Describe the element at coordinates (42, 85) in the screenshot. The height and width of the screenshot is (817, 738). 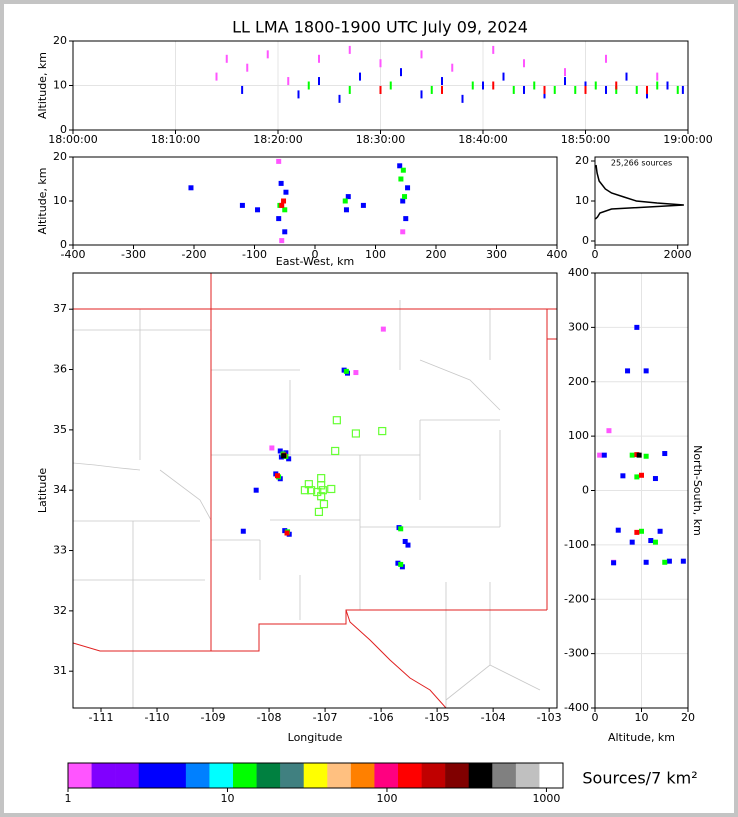
I see `y-axis-label: Altitude, km` at that location.